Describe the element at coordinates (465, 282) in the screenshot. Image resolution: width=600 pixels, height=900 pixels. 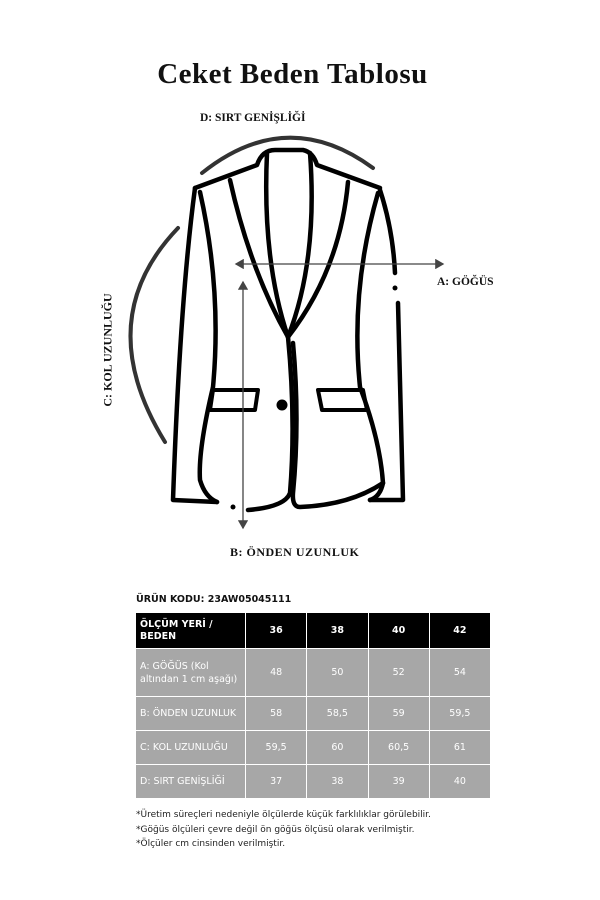
I see `label-chest: A: GÖĞÜS` at that location.